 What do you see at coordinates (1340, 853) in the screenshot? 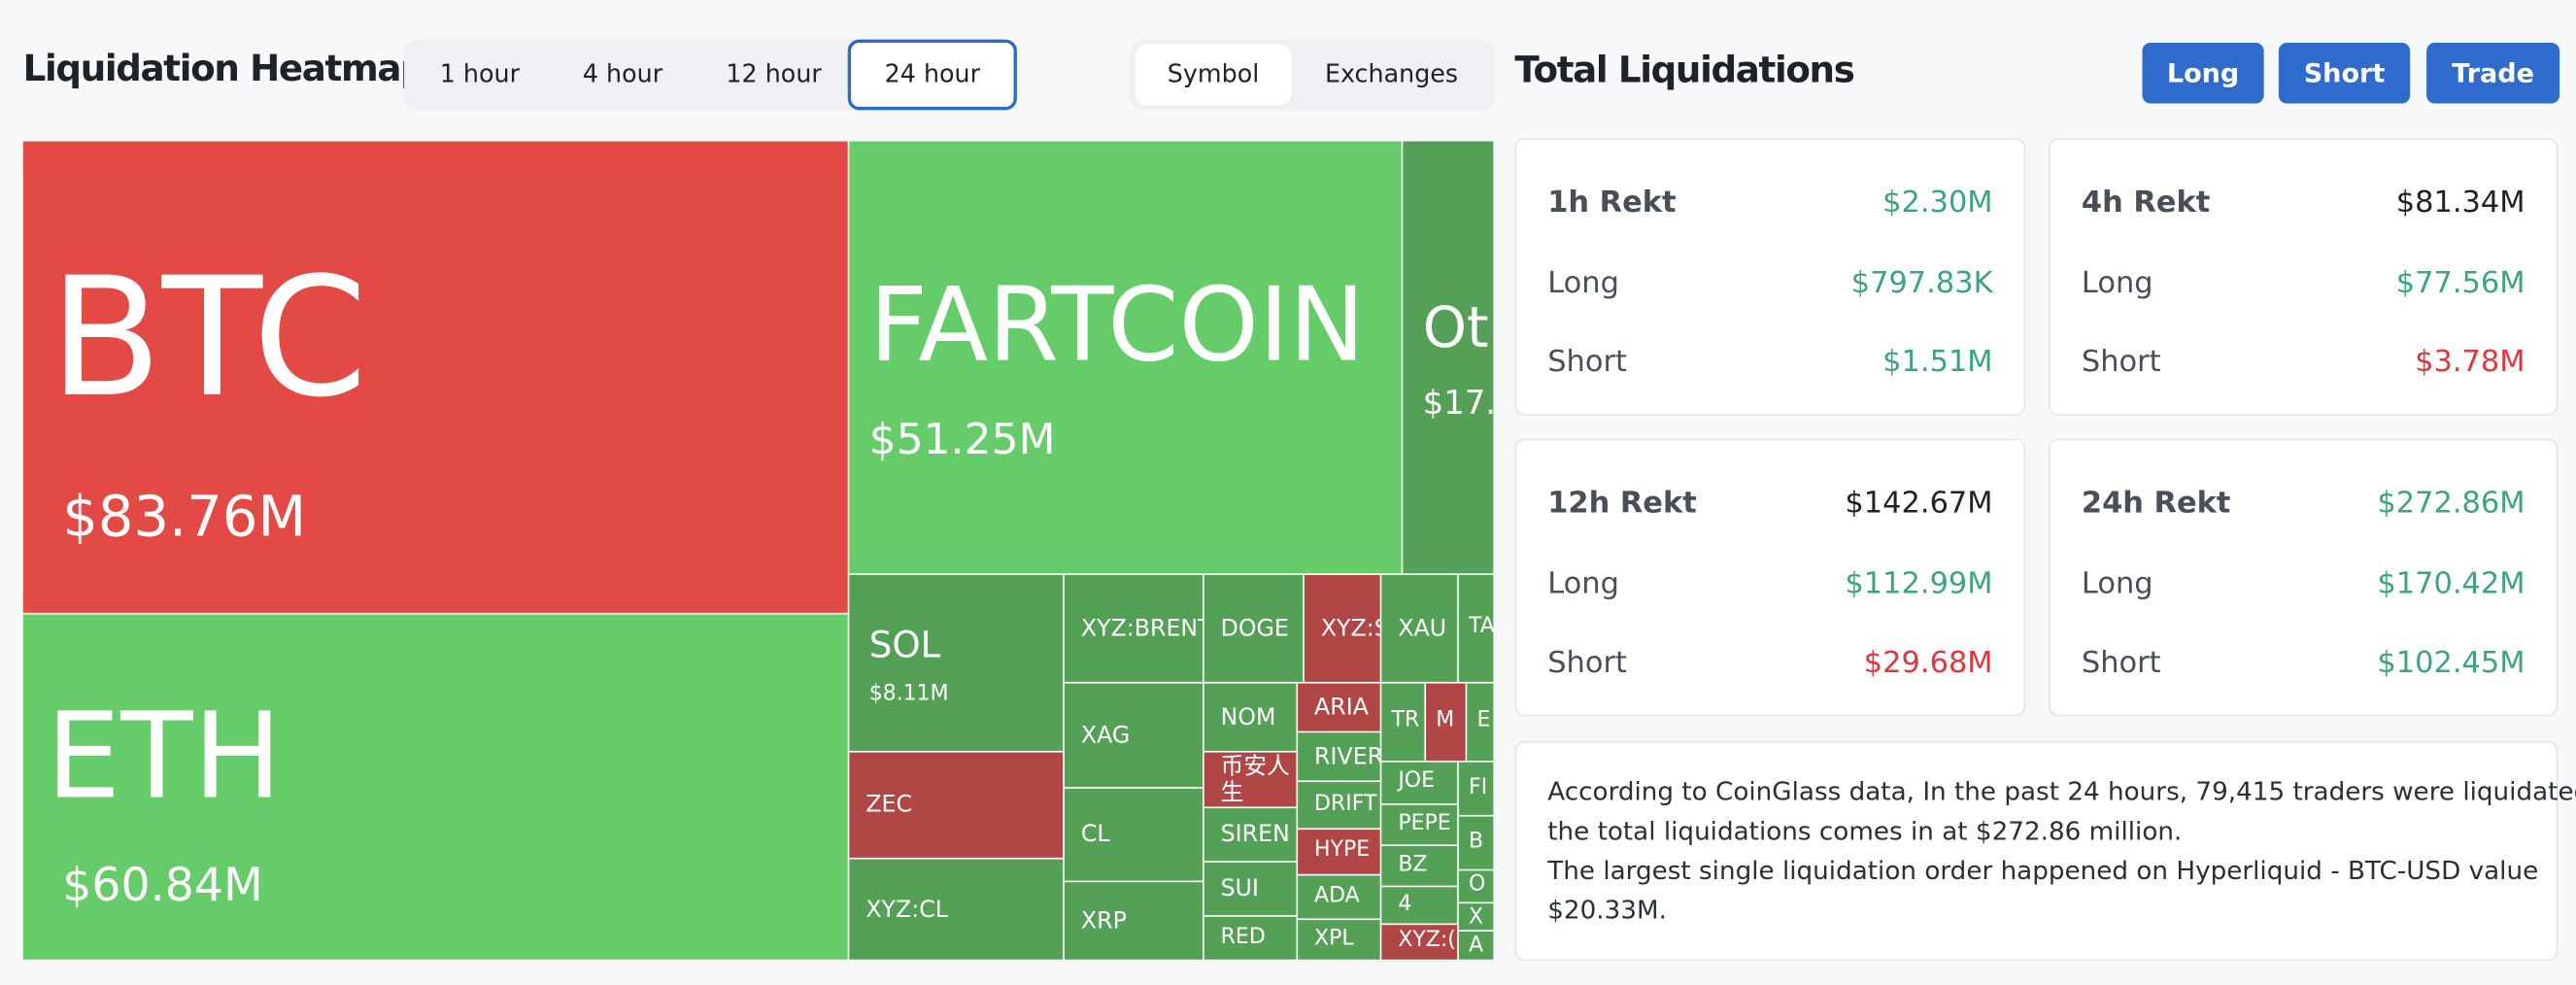
I see `treemap-tile: HYPE` at bounding box center [1340, 853].